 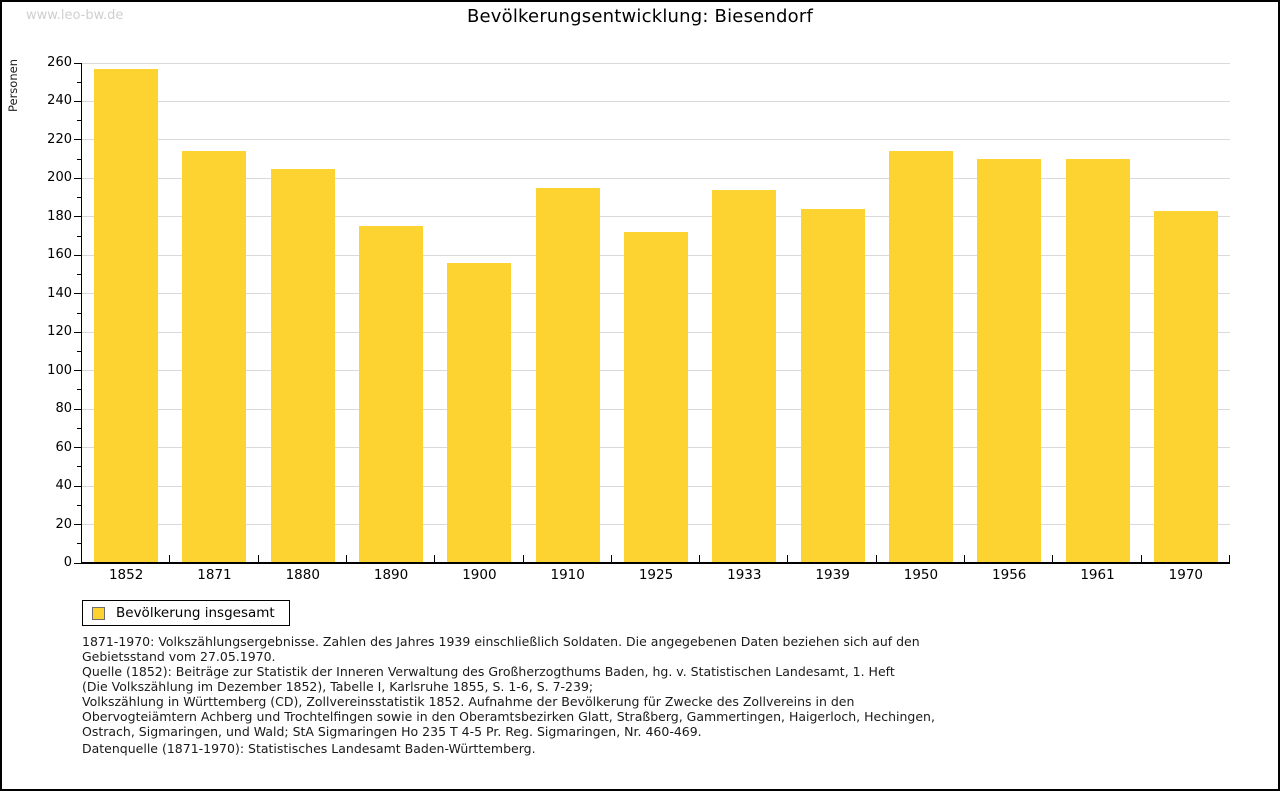 I want to click on y-axis-tick-label: 140, so click(x=59, y=293).